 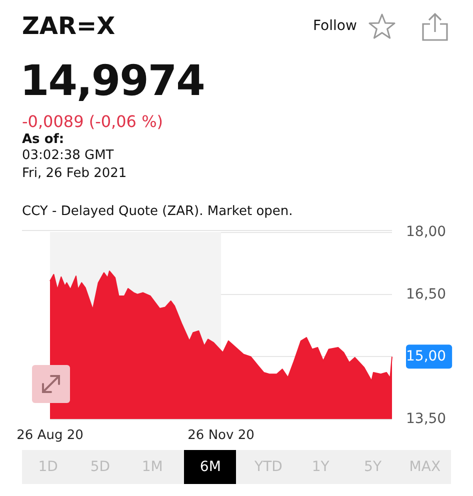 I want to click on text: Follow, so click(x=335, y=26).